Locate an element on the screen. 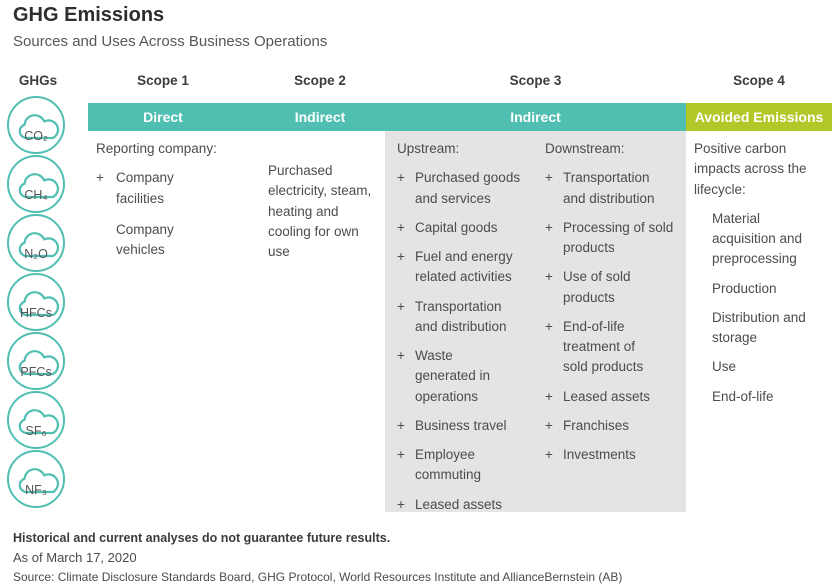 The height and width of the screenshot is (586, 840). gas-label: NF₃ is located at coordinates (36, 490).